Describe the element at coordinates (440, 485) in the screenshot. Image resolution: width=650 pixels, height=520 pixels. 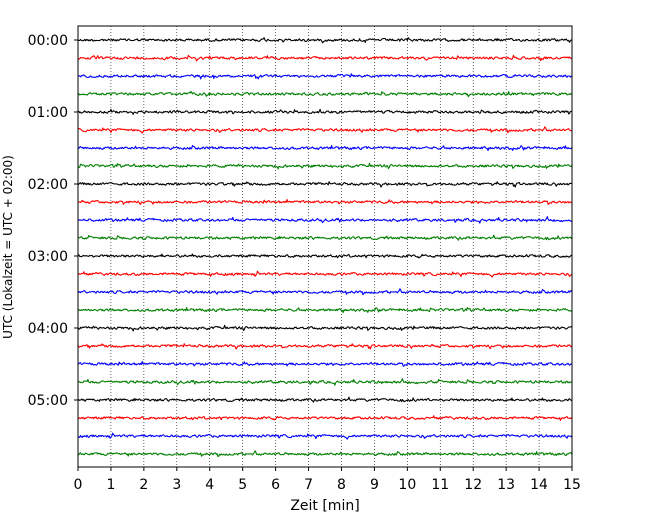
I see `x-tick-label-11: 11` at that location.